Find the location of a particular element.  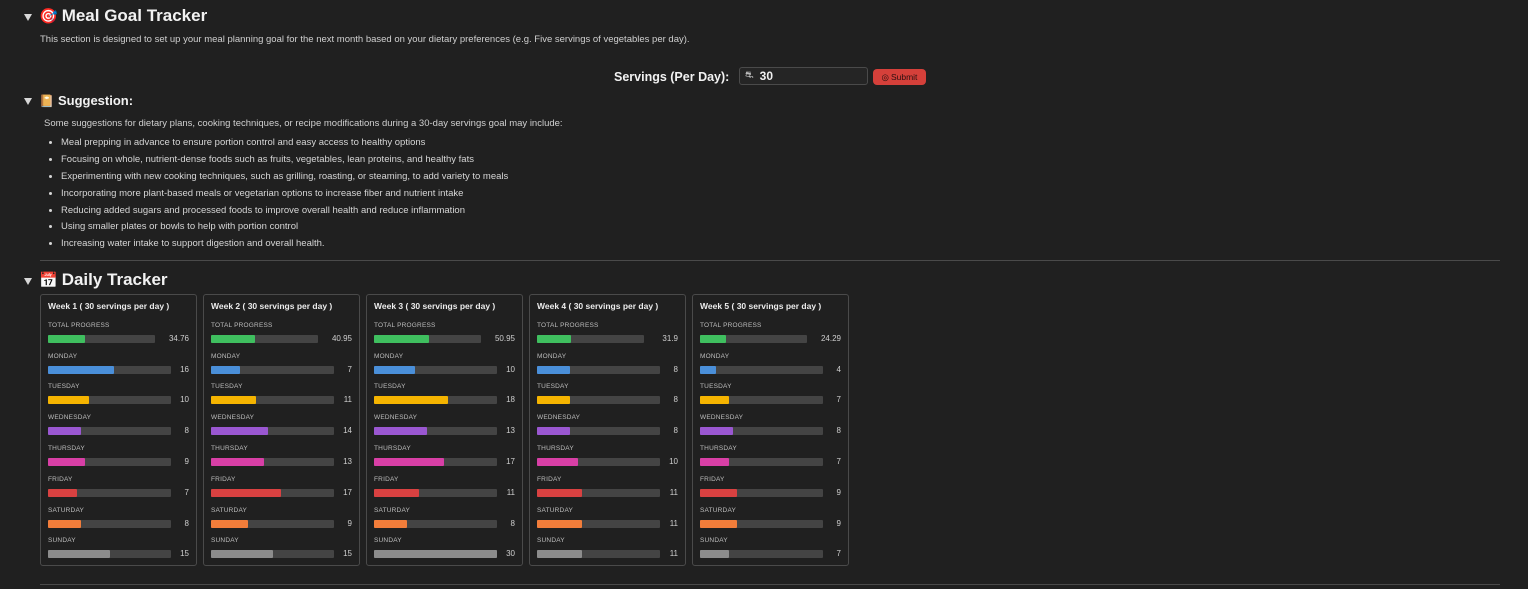

day-label: THURSDAY is located at coordinates (555, 448).